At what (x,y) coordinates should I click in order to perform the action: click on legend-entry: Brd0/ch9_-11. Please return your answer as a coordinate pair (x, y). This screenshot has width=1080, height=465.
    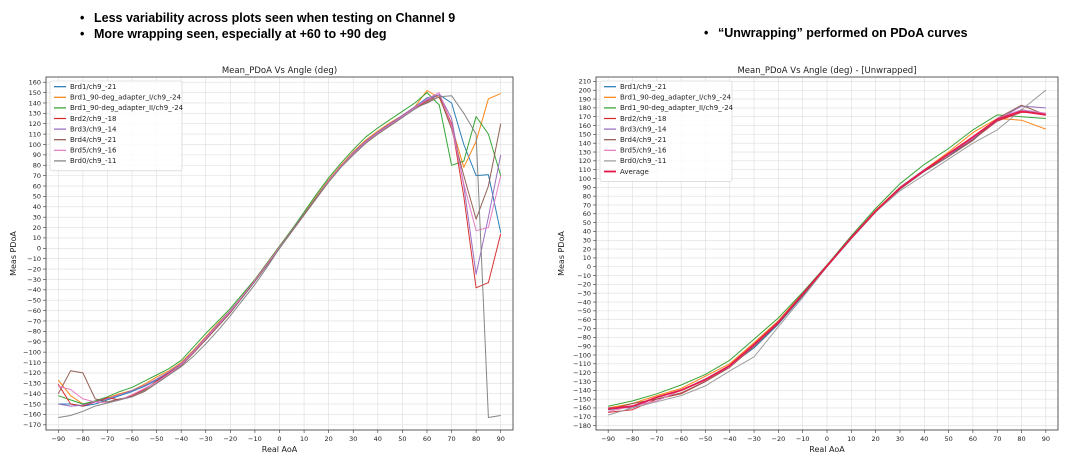
    Looking at the image, I should click on (643, 161).